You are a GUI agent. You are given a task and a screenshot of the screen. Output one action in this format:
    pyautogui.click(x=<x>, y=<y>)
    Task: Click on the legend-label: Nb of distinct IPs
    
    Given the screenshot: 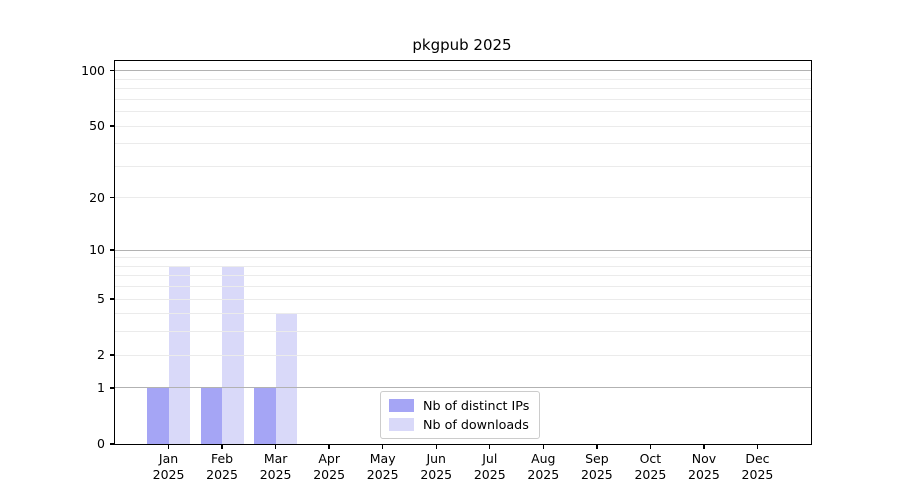 What is the action you would take?
    pyautogui.click(x=476, y=405)
    